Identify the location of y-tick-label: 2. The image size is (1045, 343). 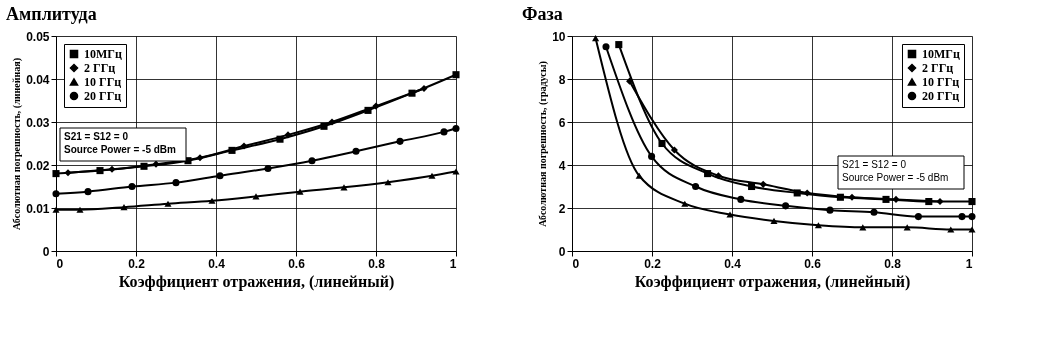
(562, 208).